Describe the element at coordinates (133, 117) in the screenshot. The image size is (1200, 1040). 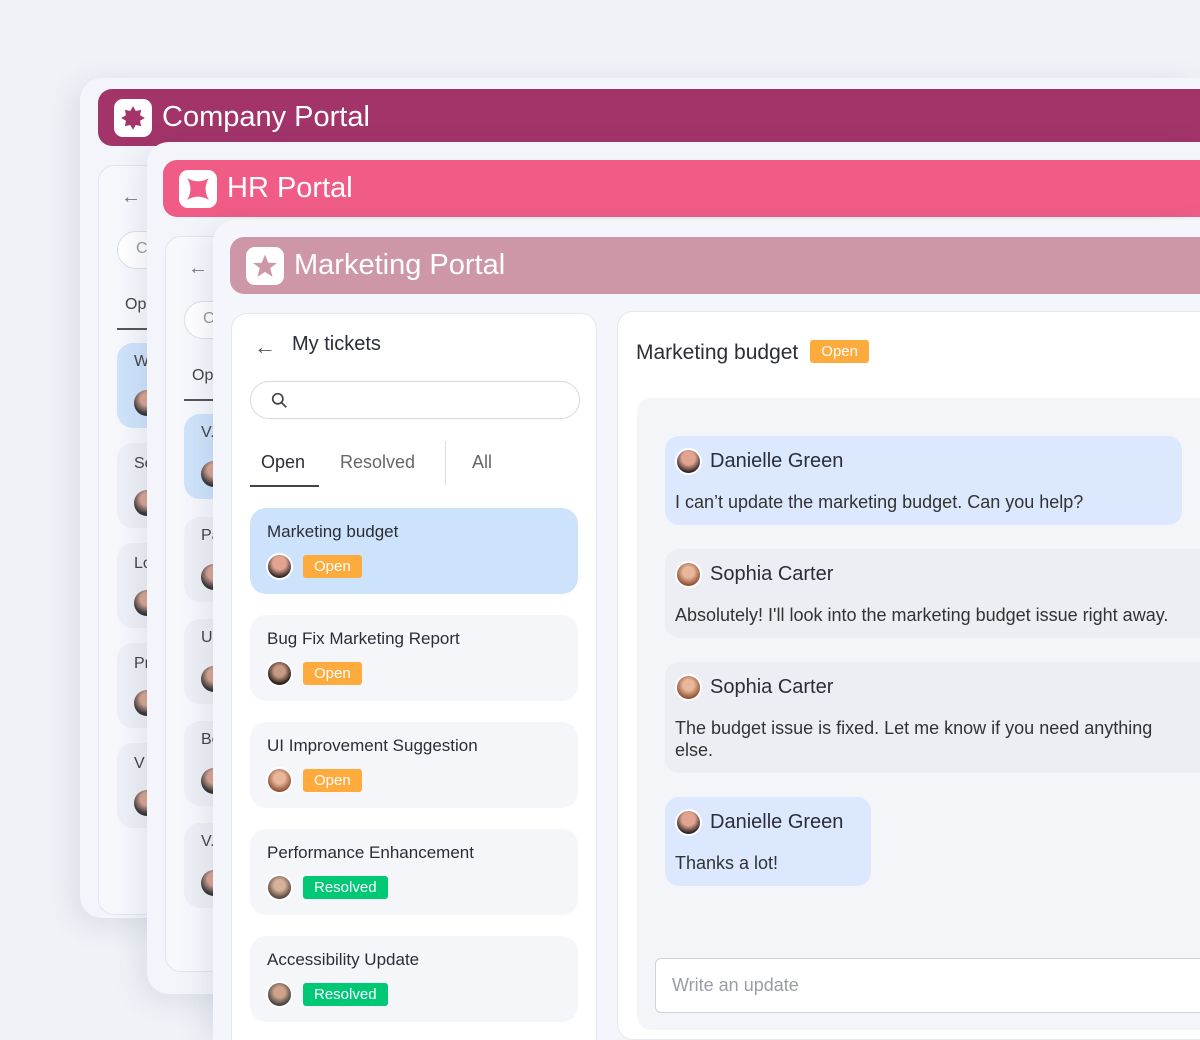
I see `badge-burst-icon` at that location.